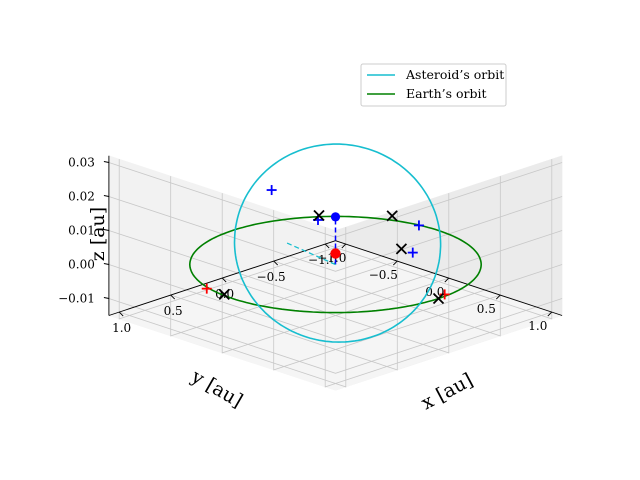 The width and height of the screenshot is (640, 480). What do you see at coordinates (447, 391) in the screenshot?
I see `x-axis-label: x [au]` at bounding box center [447, 391].